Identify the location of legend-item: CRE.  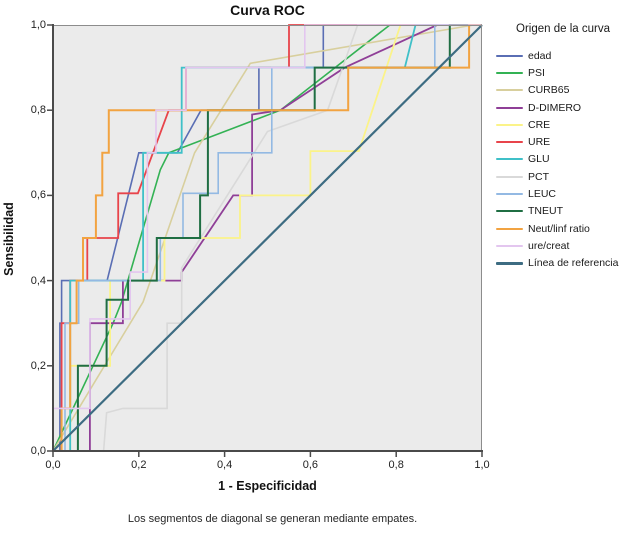
(563, 124).